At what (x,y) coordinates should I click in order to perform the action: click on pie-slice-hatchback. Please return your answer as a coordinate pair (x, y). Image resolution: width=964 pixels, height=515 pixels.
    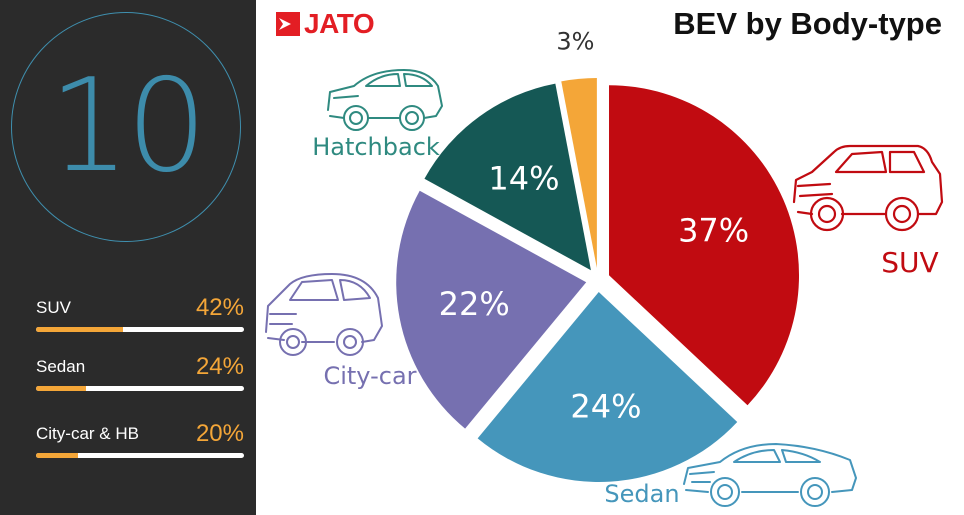
    Looking at the image, I should click on (507, 177).